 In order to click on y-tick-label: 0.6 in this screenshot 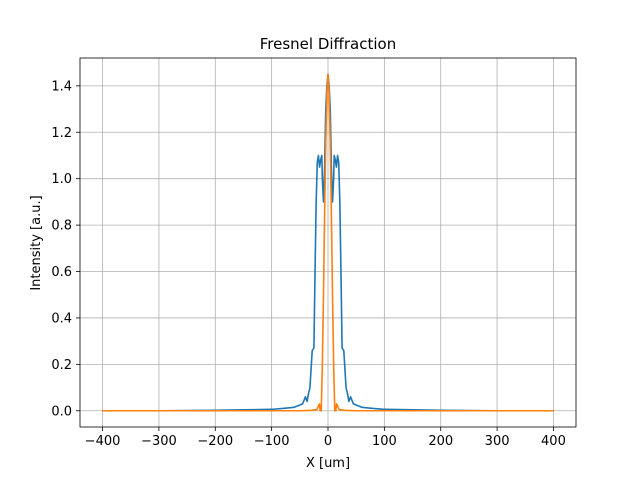, I will do `click(61, 272)`.